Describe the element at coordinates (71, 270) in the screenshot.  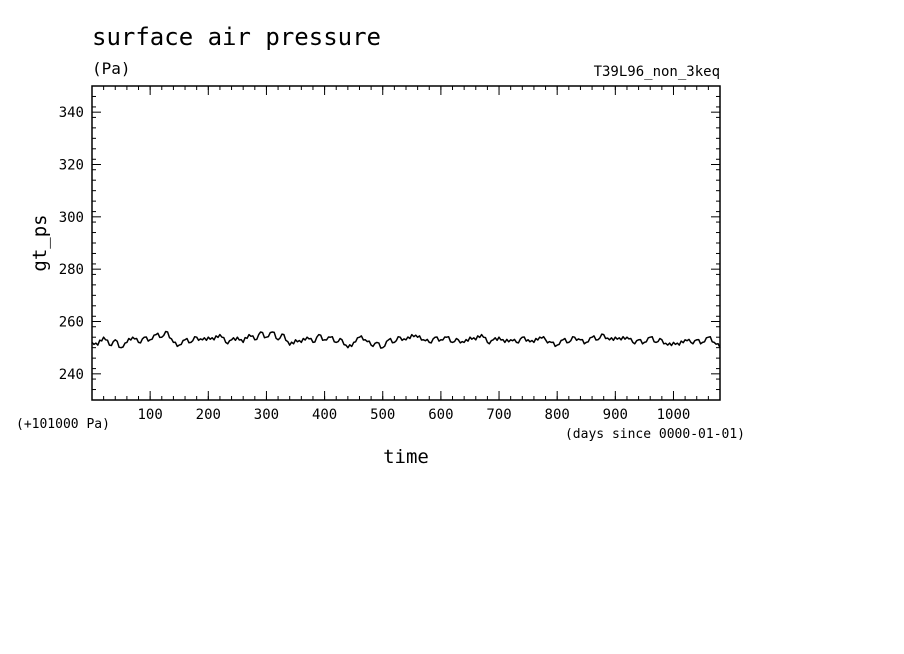
I see `y-tick-label: 280` at that location.